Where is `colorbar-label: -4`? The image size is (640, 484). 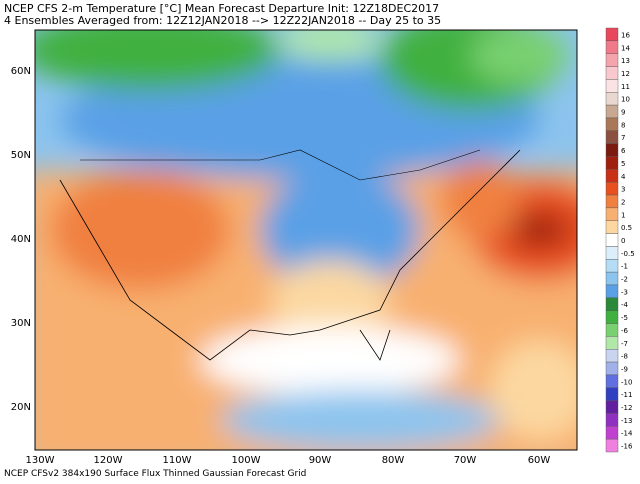
colorbar-label: -4 is located at coordinates (625, 305).